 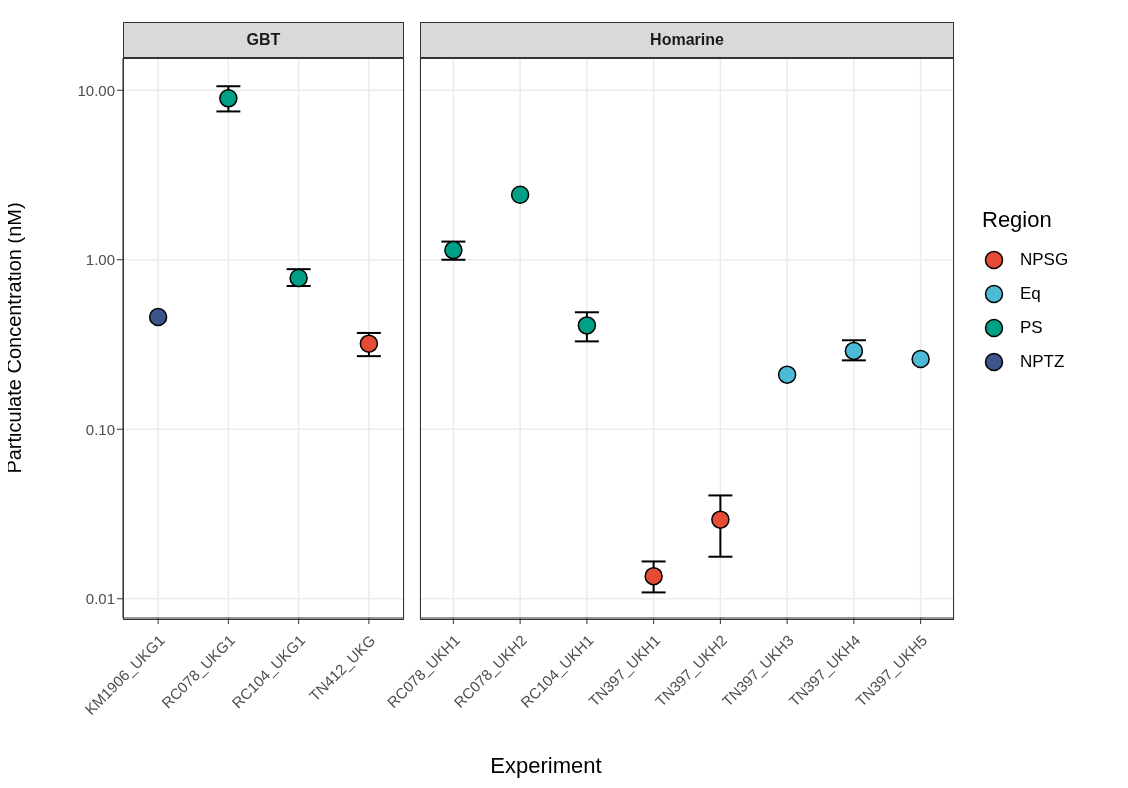 I want to click on y-tick-label: 1.00, so click(x=100, y=260).